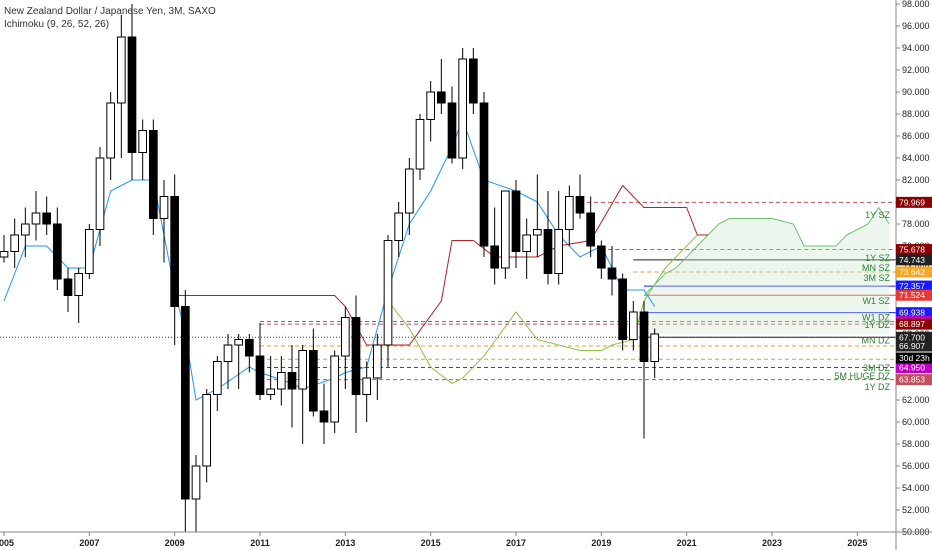 The image size is (932, 550). What do you see at coordinates (862, 376) in the screenshot?
I see `zone-label: 5M HUGE DZ` at bounding box center [862, 376].